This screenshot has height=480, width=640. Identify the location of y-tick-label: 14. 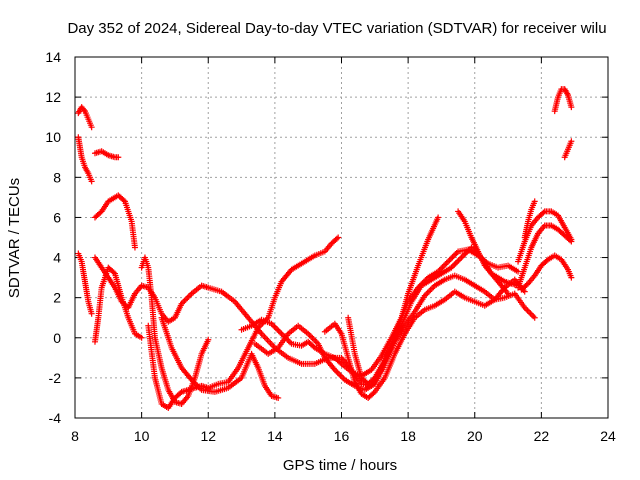
(53, 57).